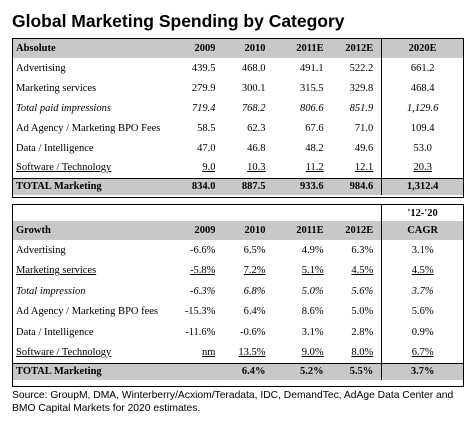 The width and height of the screenshot is (474, 428). Describe the element at coordinates (89, 48) in the screenshot. I see `section-heading: Absolute` at that location.